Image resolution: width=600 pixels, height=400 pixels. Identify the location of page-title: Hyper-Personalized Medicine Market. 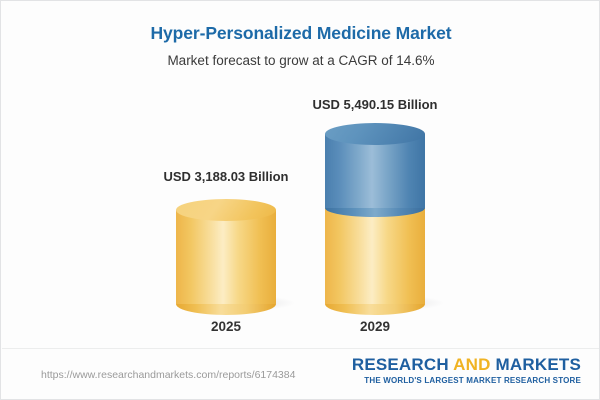
(301, 33).